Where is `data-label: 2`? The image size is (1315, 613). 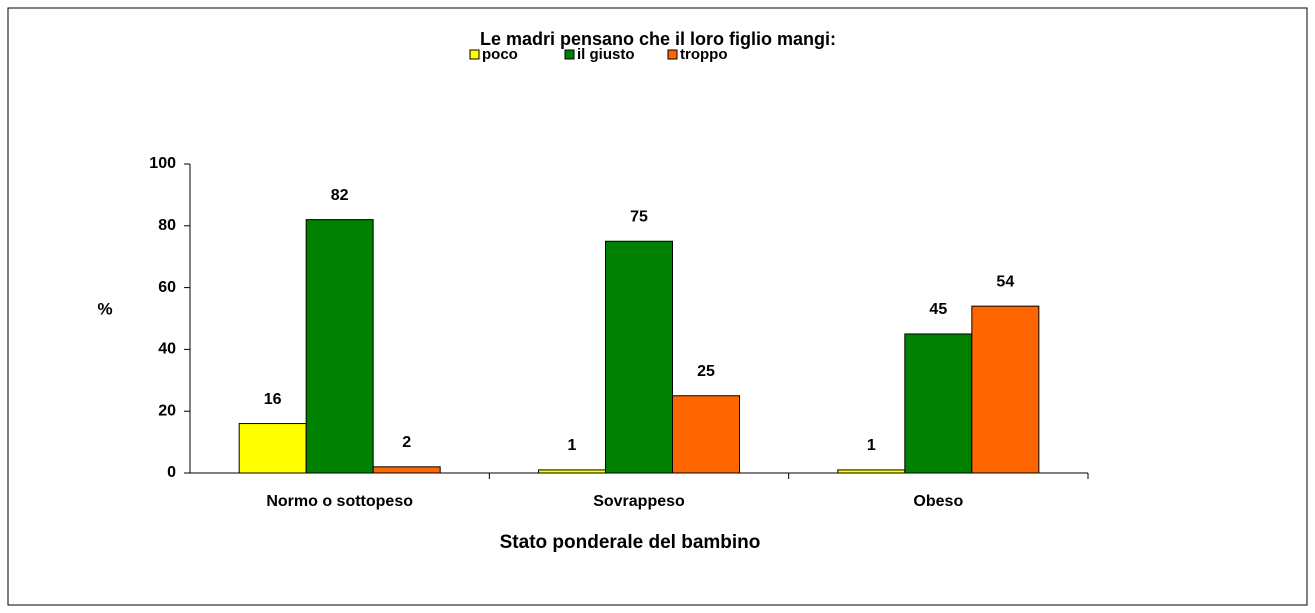
data-label: 2 is located at coordinates (406, 442).